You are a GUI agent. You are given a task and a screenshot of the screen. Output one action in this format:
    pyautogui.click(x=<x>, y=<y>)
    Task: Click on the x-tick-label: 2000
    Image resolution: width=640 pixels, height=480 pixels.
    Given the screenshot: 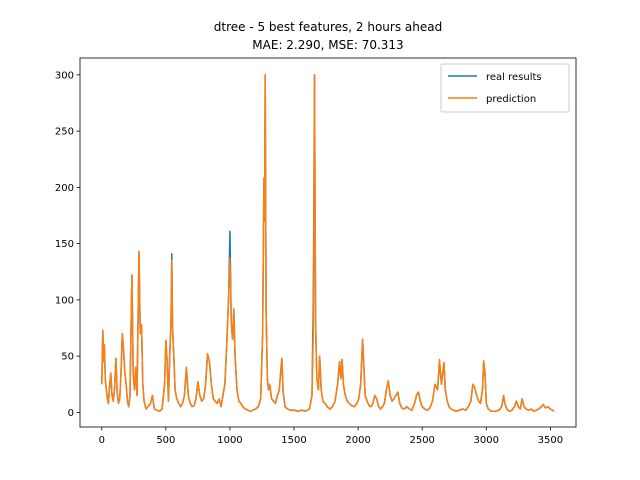 What is the action you would take?
    pyautogui.click(x=357, y=440)
    